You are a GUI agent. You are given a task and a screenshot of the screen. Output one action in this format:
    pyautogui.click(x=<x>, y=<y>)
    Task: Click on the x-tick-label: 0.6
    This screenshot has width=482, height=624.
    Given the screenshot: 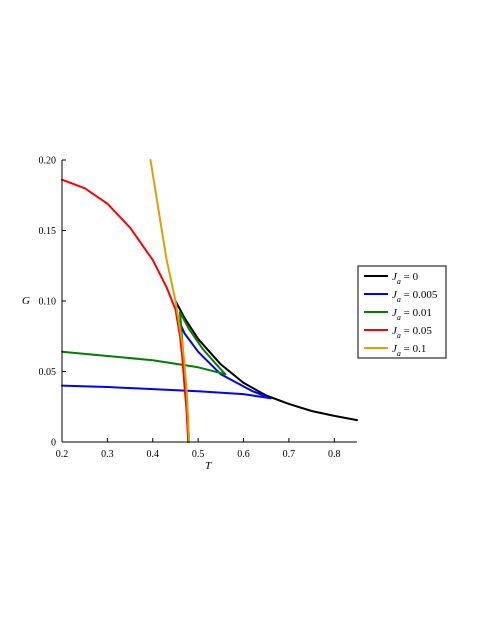 What is the action you would take?
    pyautogui.click(x=243, y=454)
    